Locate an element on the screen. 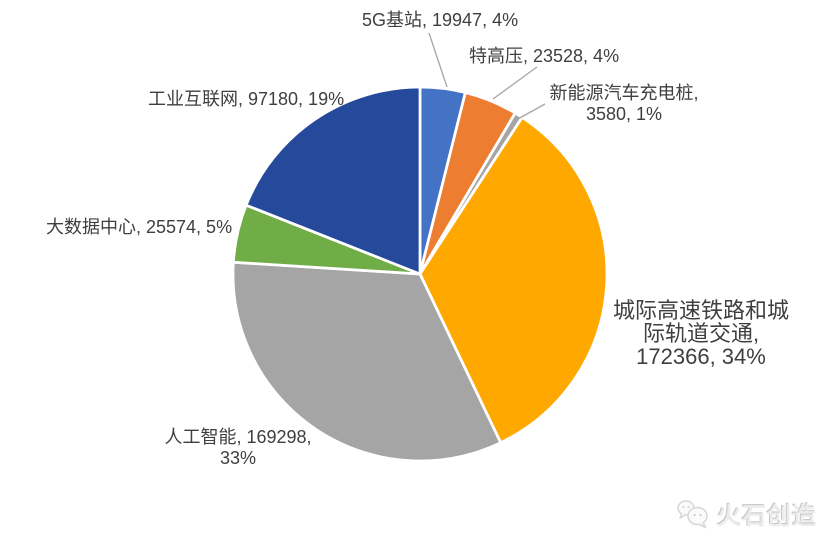 The image size is (831, 551). label-5g-jizhan: 5G基站, 19947, 4% is located at coordinates (440, 20).